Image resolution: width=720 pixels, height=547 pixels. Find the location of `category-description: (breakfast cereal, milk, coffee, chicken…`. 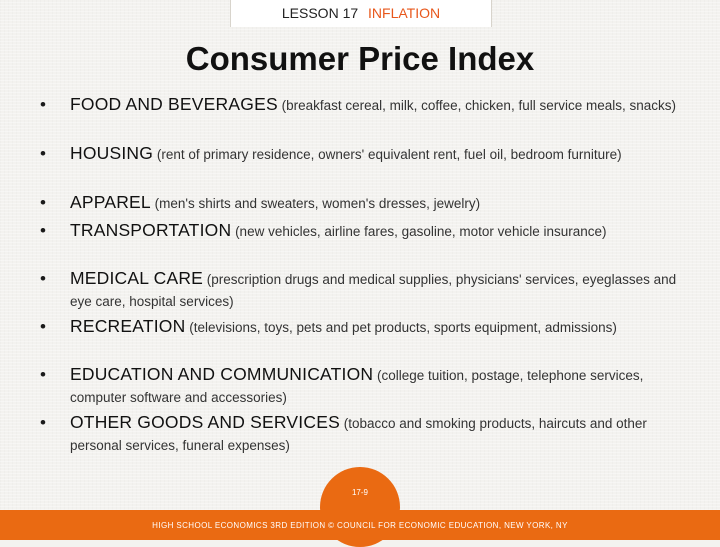

category-description: (breakfast cereal, milk, coffee, chicken… is located at coordinates (478, 105).